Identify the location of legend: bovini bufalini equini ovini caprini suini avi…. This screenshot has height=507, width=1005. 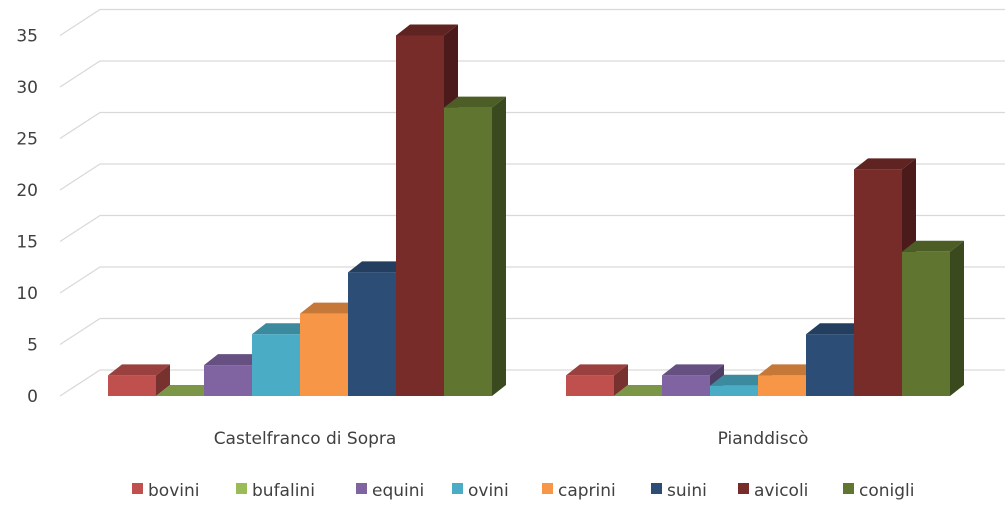
(523, 491).